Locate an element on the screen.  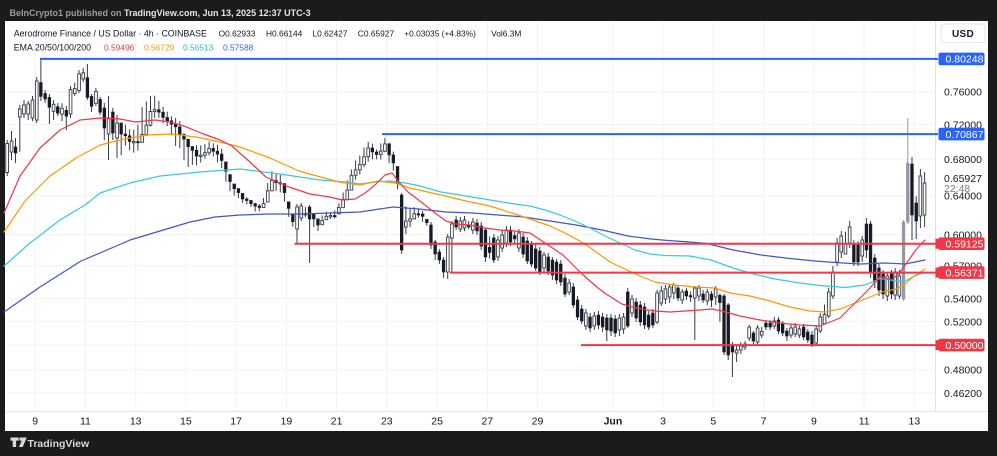
svg-text: 0.50000 is located at coordinates (965, 346).